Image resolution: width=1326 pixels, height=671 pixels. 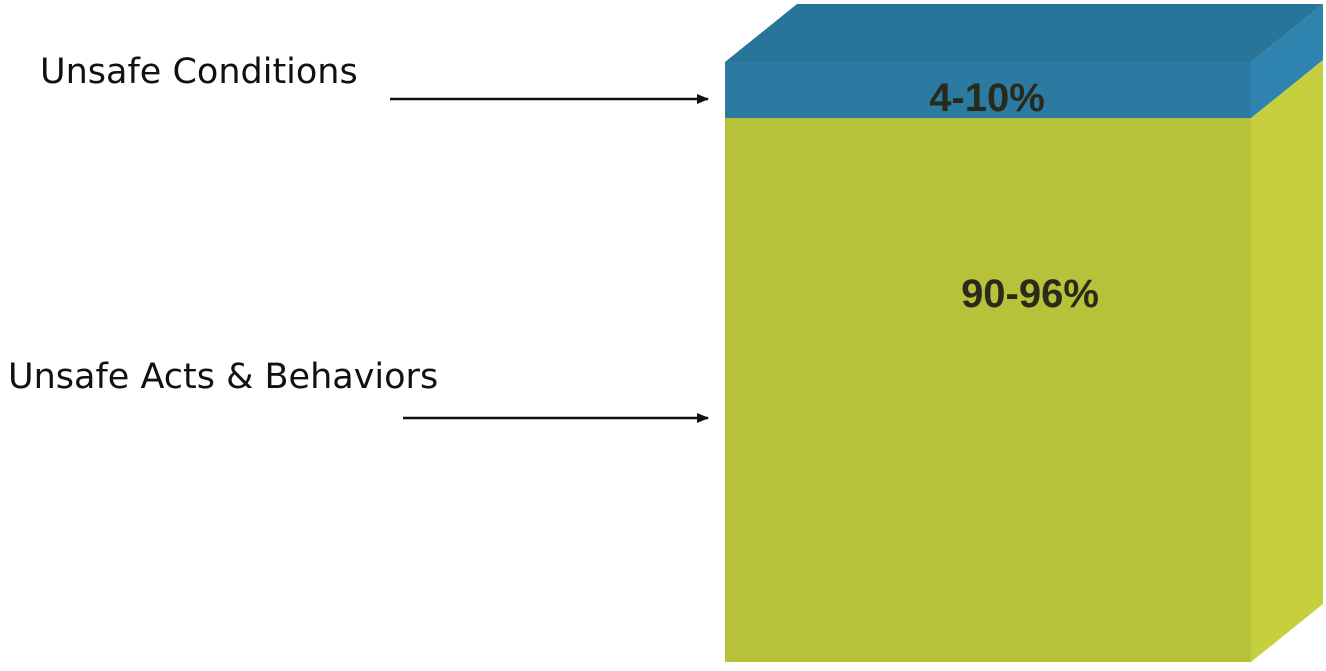 I want to click on box-top-conditions, so click(x=1024, y=33).